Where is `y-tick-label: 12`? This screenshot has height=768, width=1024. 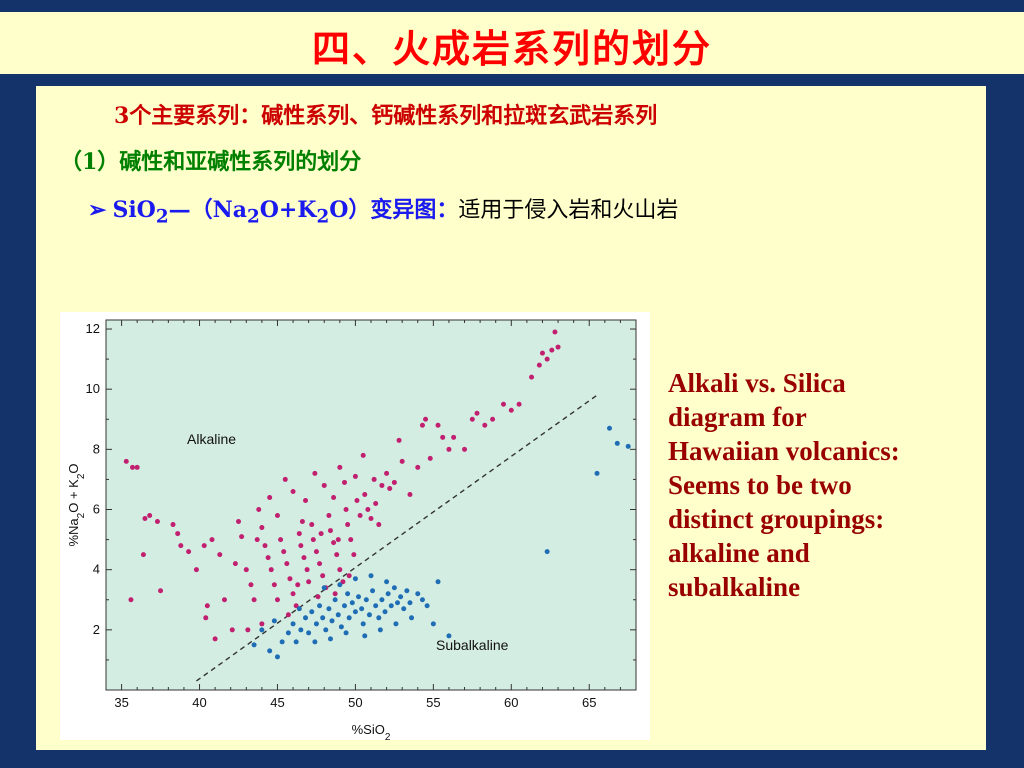
y-tick-label: 12 is located at coordinates (93, 328).